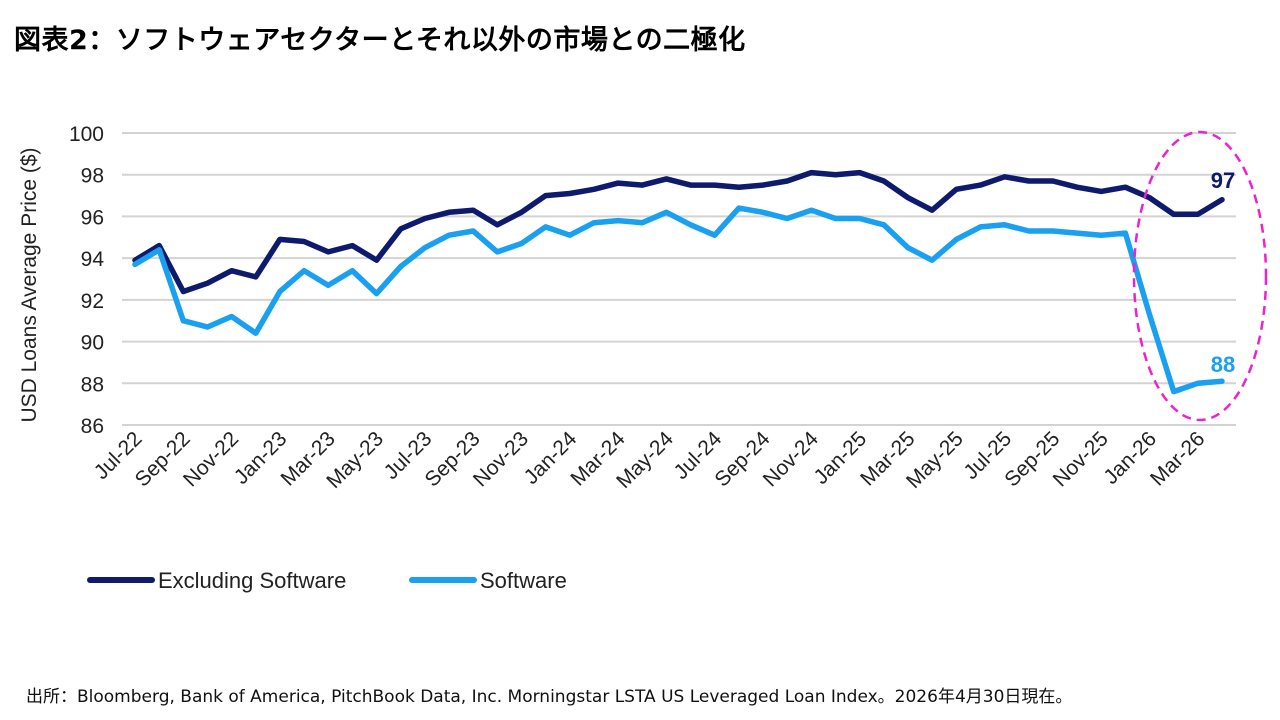  What do you see at coordinates (29, 284) in the screenshot?
I see `y-axis-label: USD Loans Average Price ($)` at bounding box center [29, 284].